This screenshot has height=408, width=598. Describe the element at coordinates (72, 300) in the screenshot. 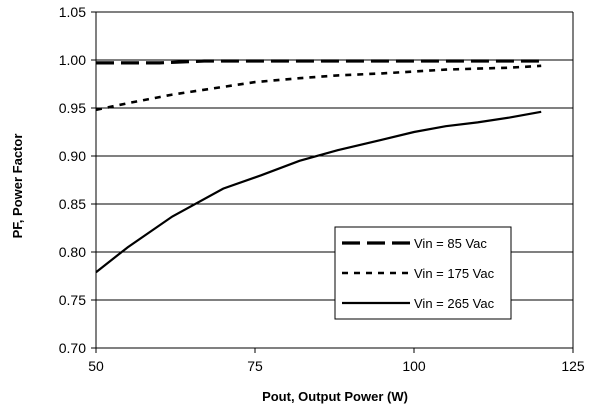

I see `y-tick-label: 0.75` at that location.